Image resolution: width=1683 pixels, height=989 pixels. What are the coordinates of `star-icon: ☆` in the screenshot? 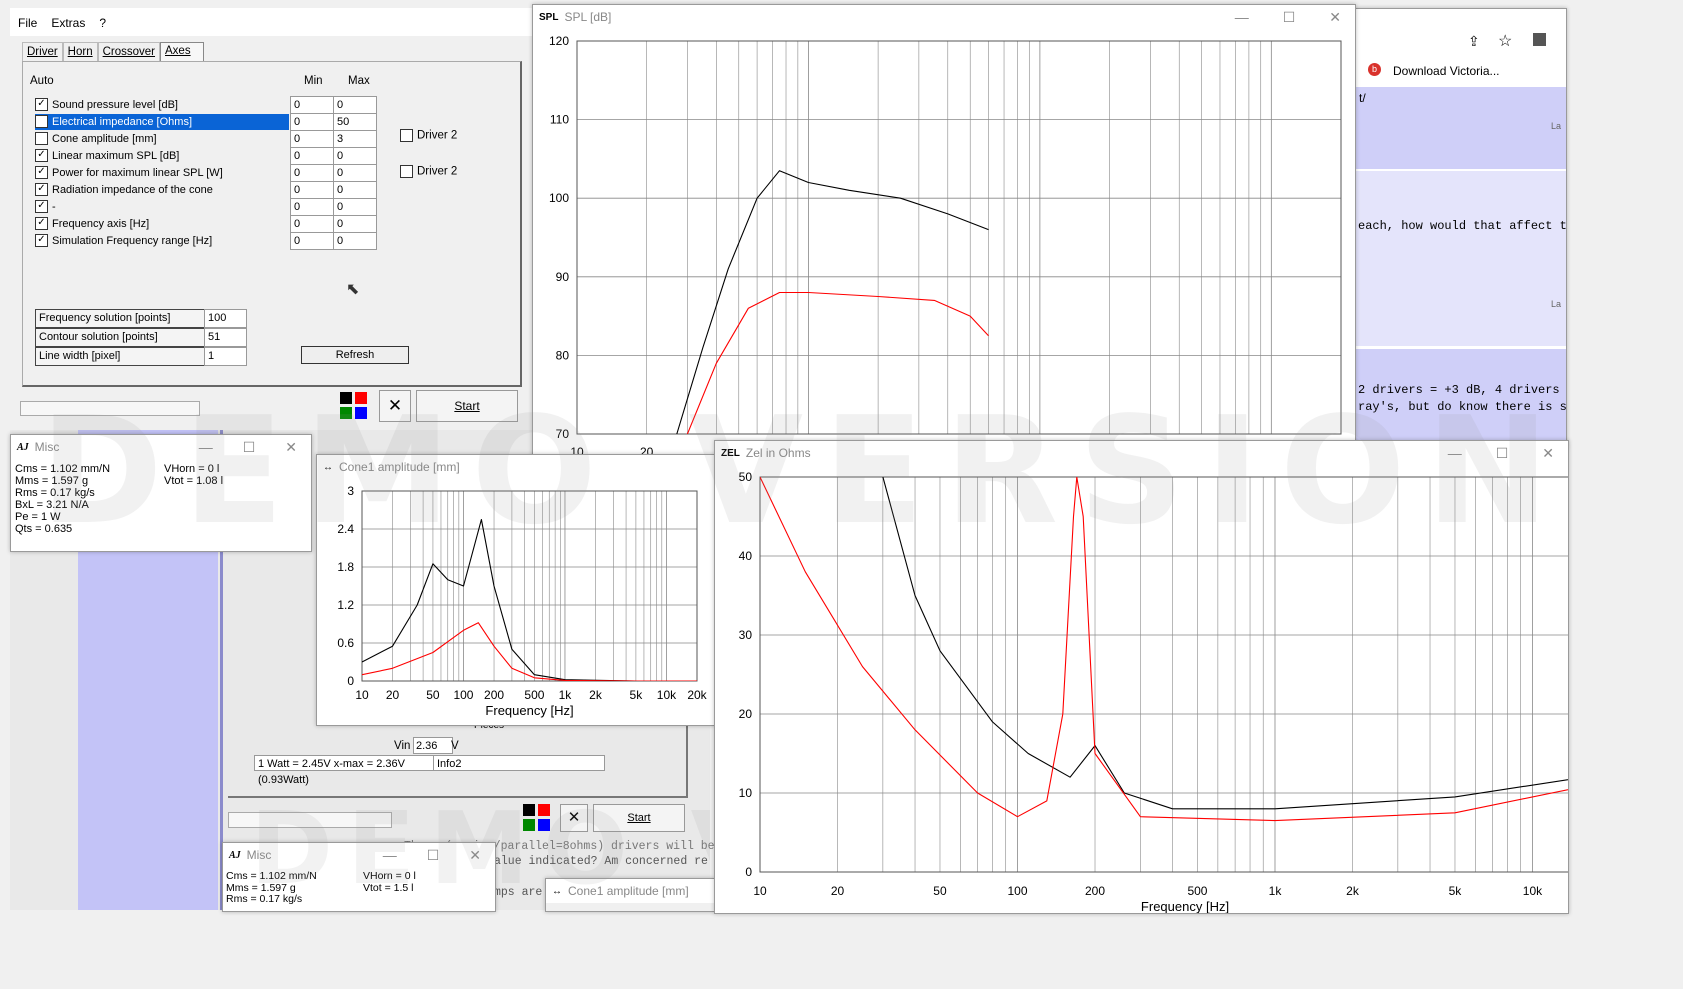 It's located at (1505, 41).